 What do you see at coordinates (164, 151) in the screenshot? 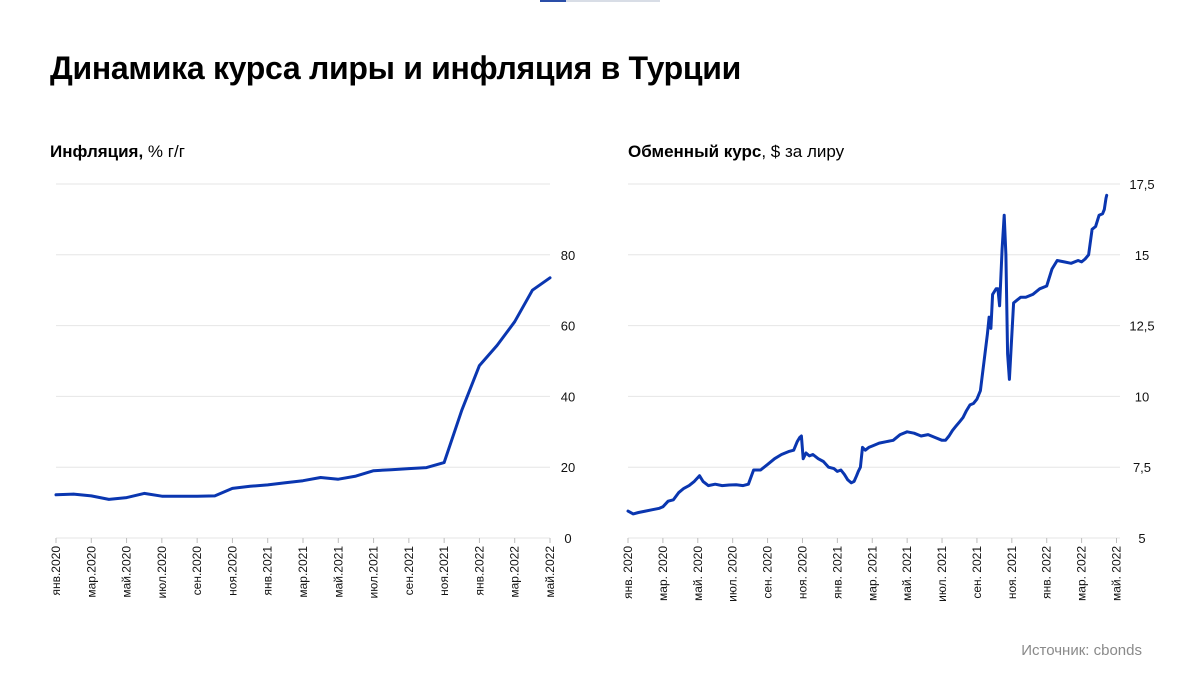
I see `inflation-title-unit: % г/г` at bounding box center [164, 151].